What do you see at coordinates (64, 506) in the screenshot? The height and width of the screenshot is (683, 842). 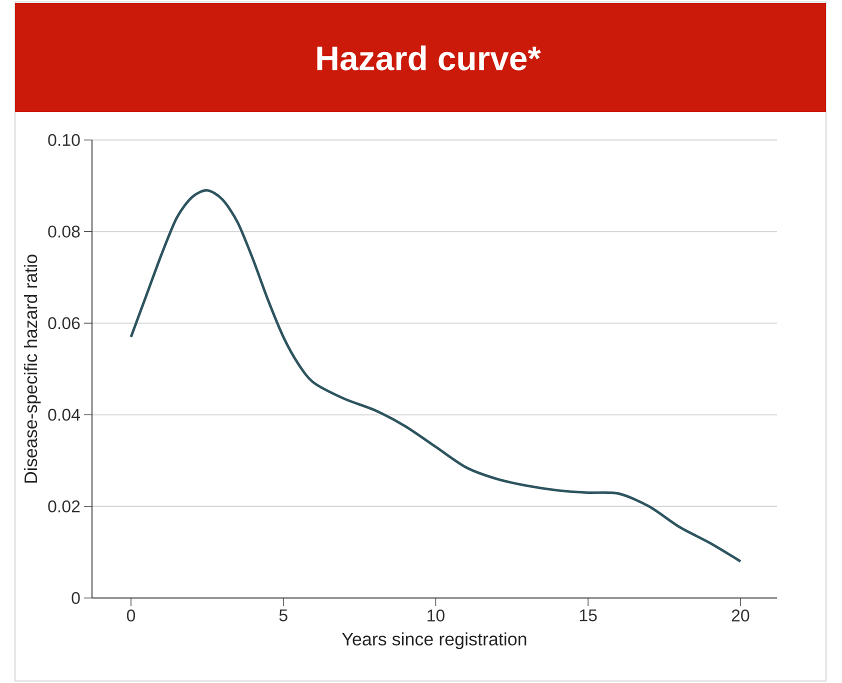 I see `y-tick-label: 0.02` at bounding box center [64, 506].